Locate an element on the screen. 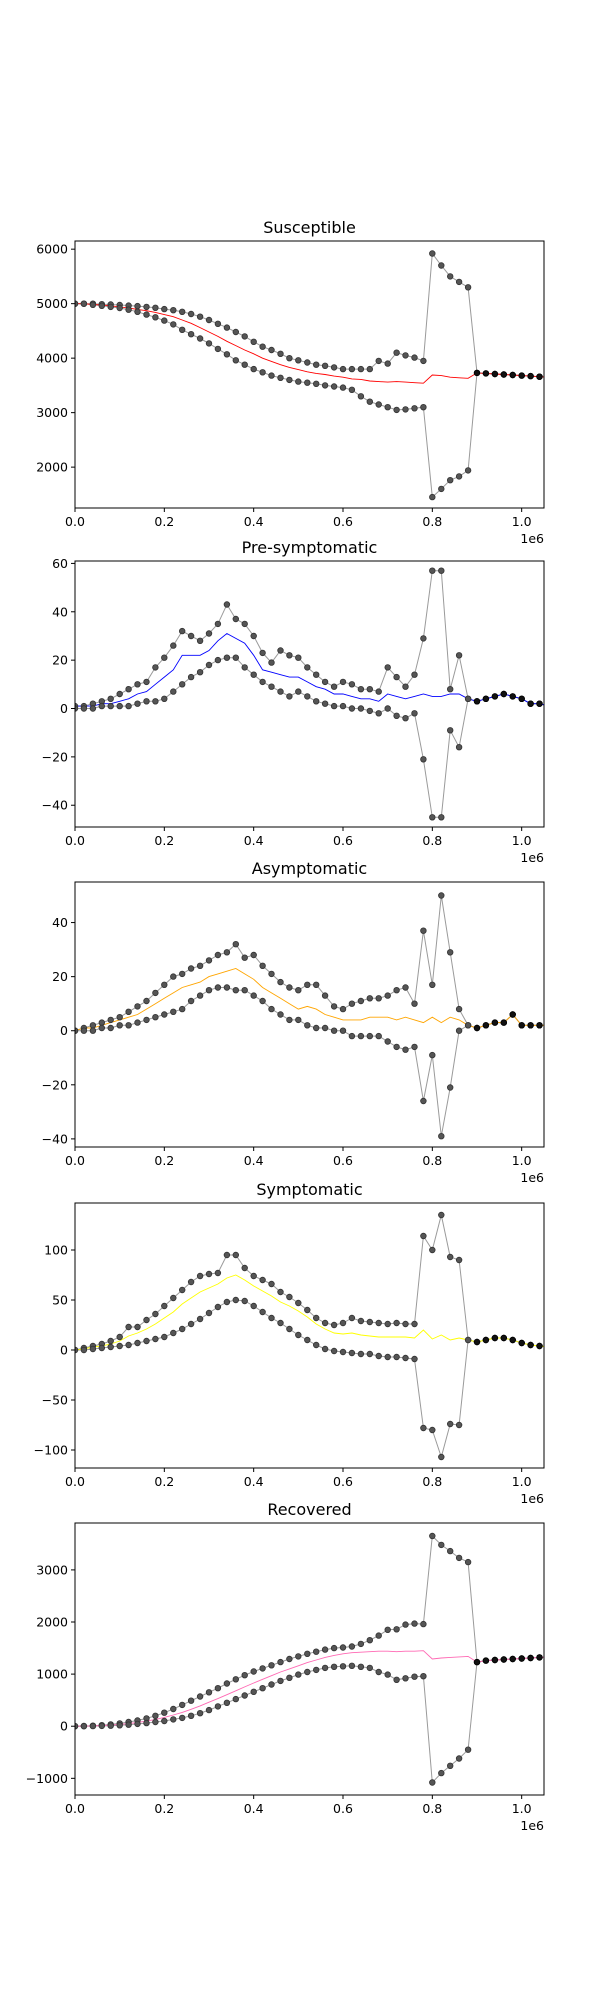 Image resolution: width=600 pixels, height=2000 pixels. susceptible-lower-bound-line is located at coordinates (309, 401).